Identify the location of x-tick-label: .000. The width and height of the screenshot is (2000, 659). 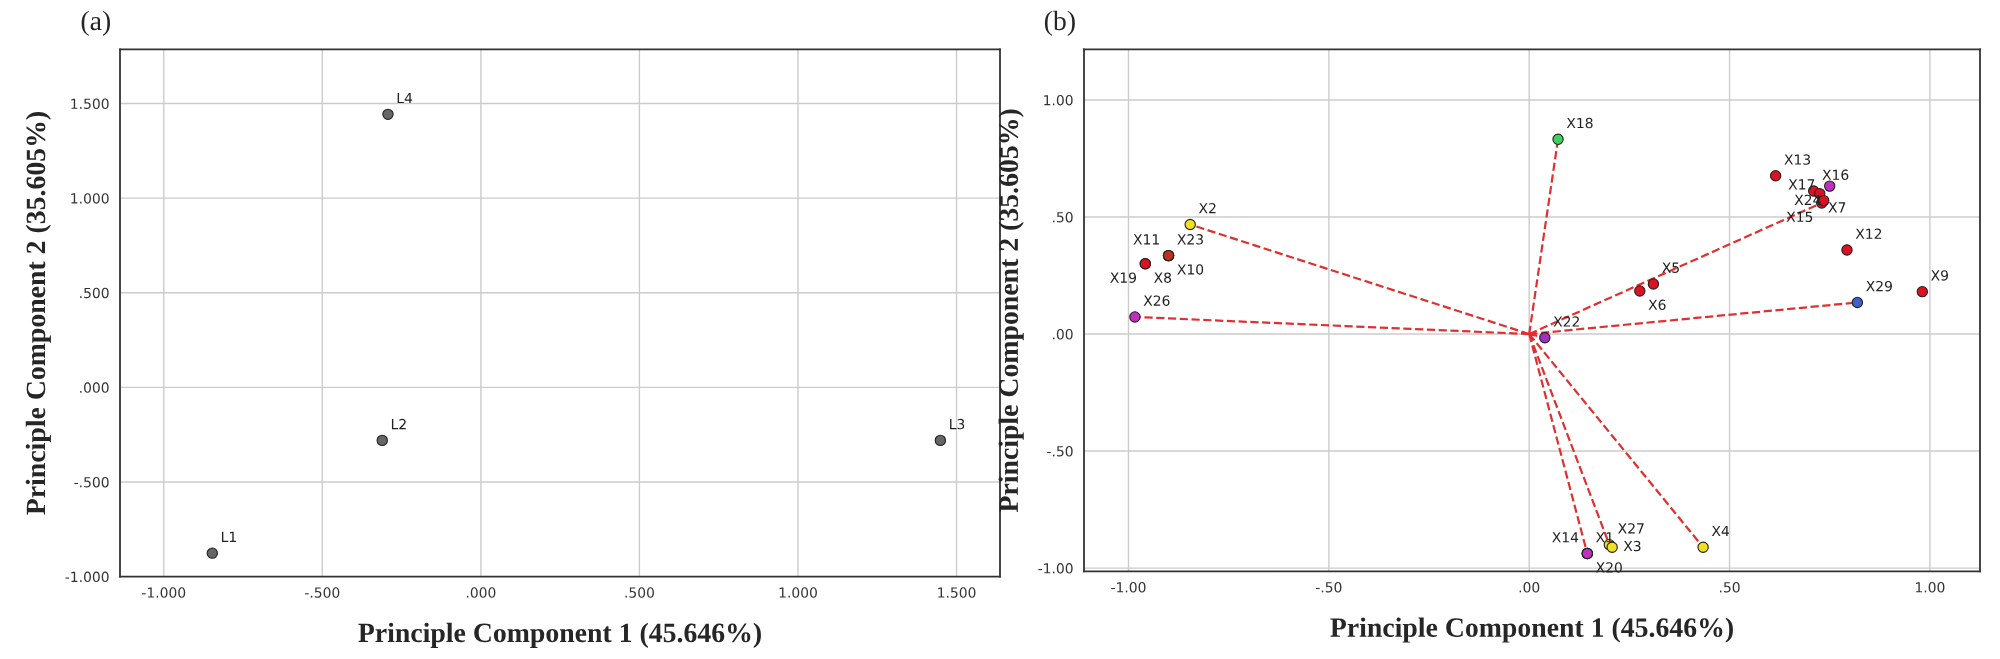
(481, 592).